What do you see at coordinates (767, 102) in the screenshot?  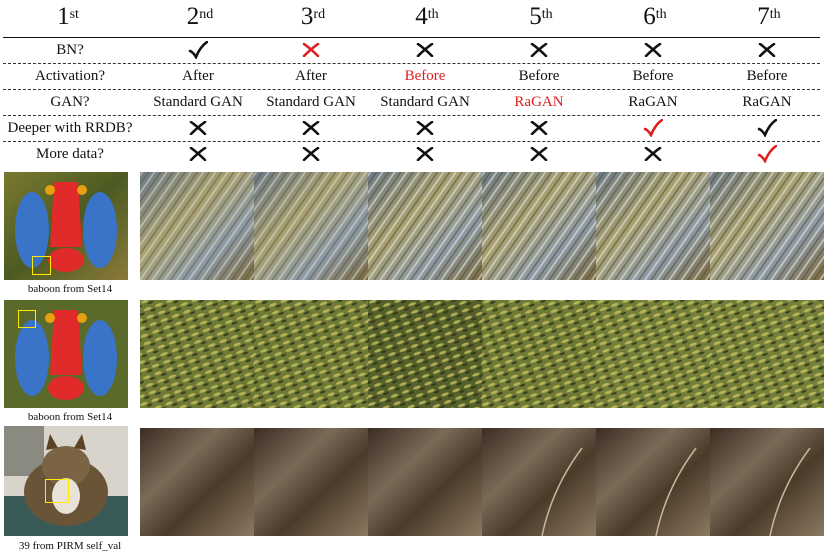 I see `gan-value-7: RaGAN` at bounding box center [767, 102].